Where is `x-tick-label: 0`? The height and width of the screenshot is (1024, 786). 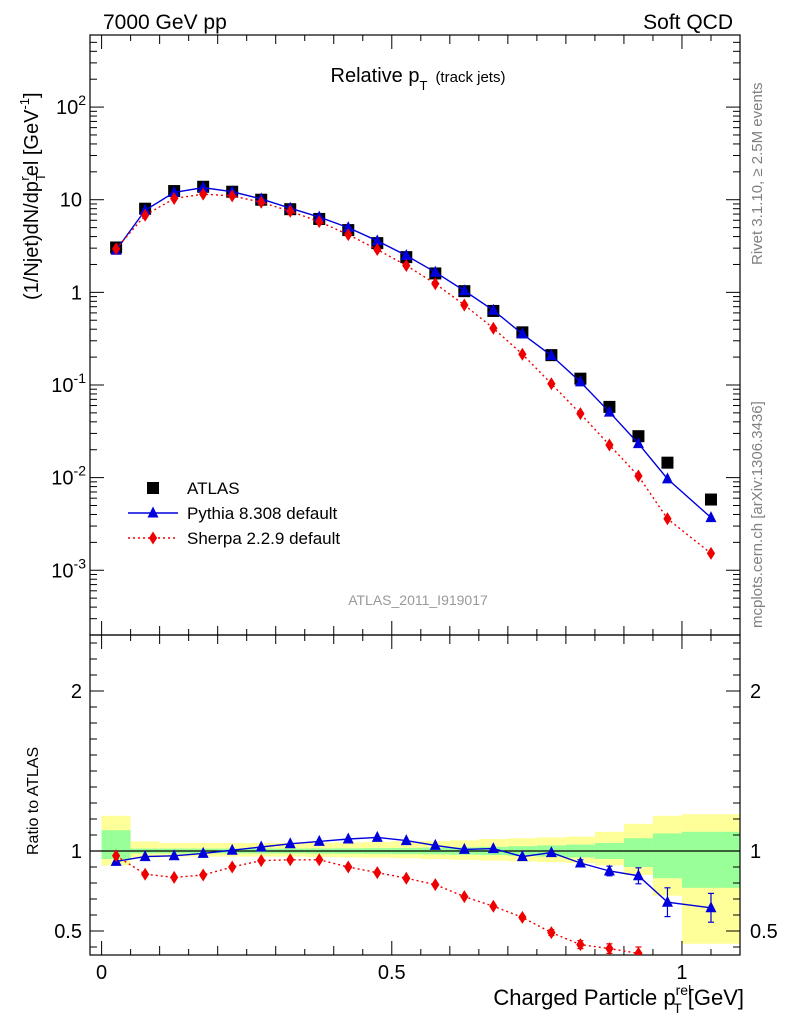
x-tick-label: 0 is located at coordinates (101, 973).